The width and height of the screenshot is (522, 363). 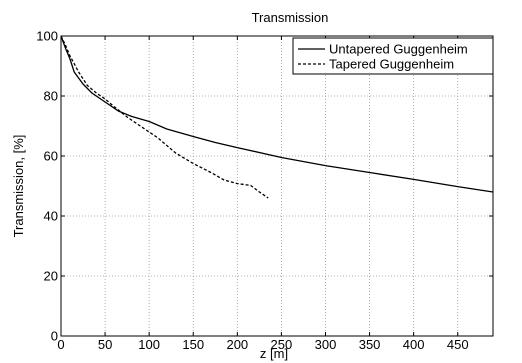 I want to click on x-tick-label: 250, so click(x=282, y=344).